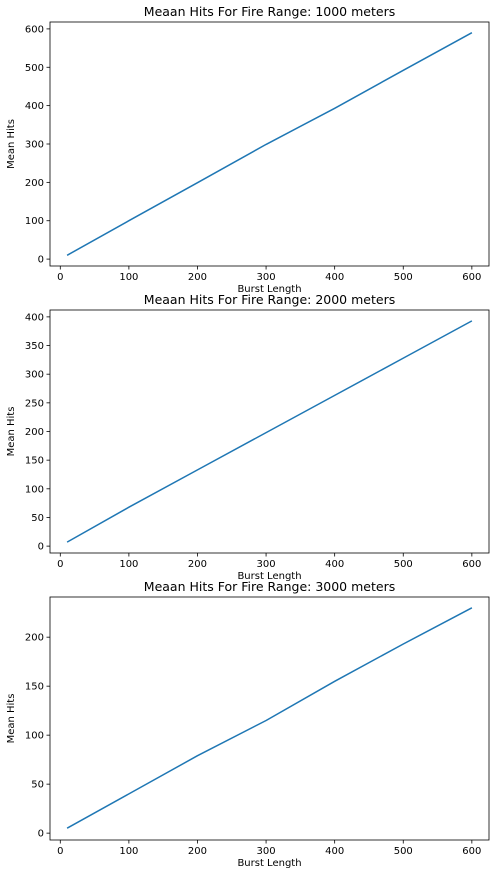 This screenshot has width=500, height=876. I want to click on y-tick-label: 350, so click(34, 346).